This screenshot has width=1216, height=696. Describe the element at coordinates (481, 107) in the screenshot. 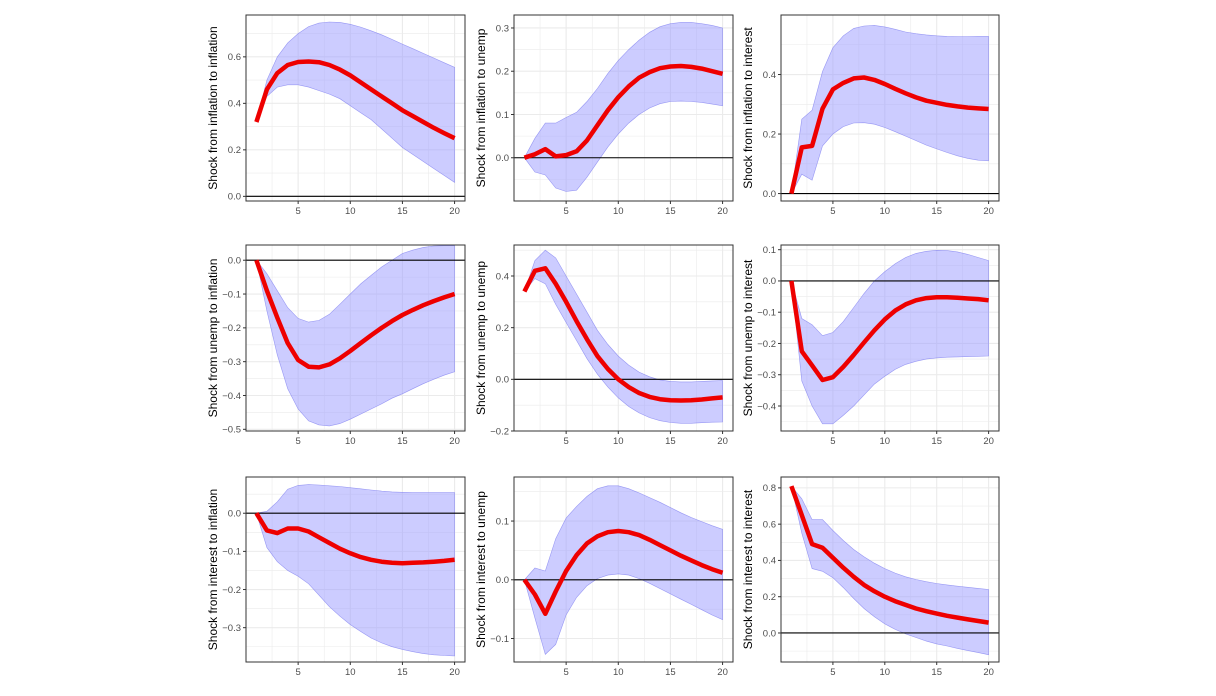

I see `y-axis-title: Shock from inflation to unemp` at that location.